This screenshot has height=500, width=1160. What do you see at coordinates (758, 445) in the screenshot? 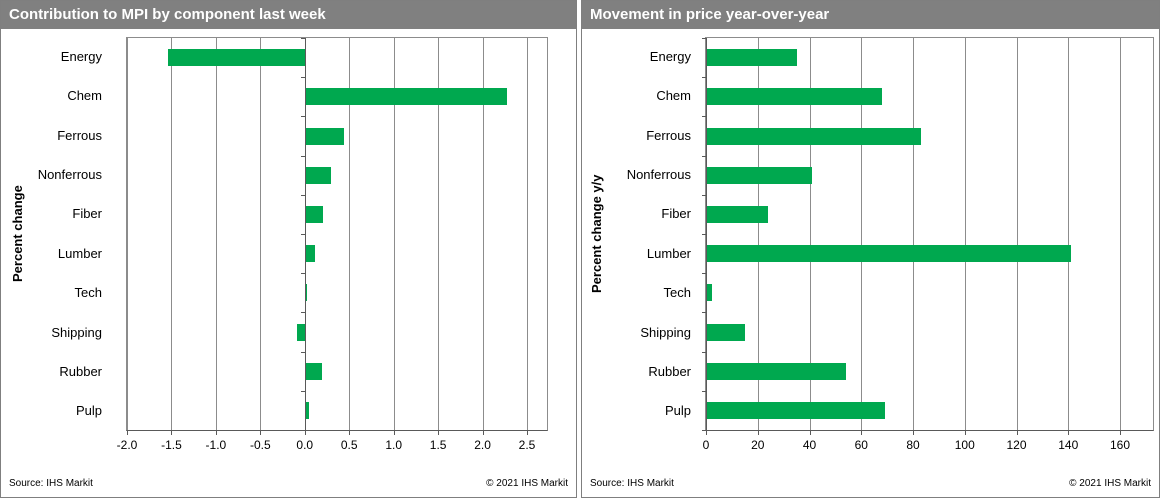
I see `x-tick-label: 20` at bounding box center [758, 445].